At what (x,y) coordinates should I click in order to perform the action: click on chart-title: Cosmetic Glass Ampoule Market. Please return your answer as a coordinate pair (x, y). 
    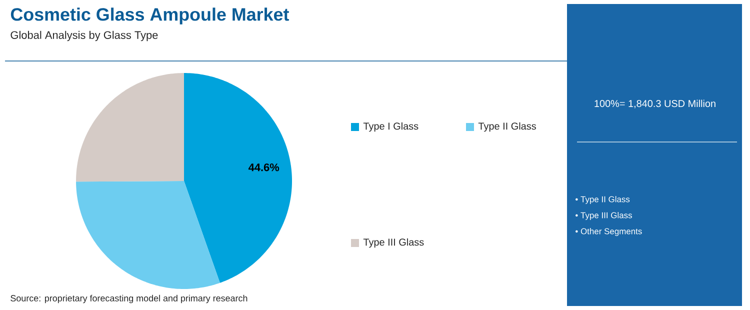
    Looking at the image, I should click on (149, 16).